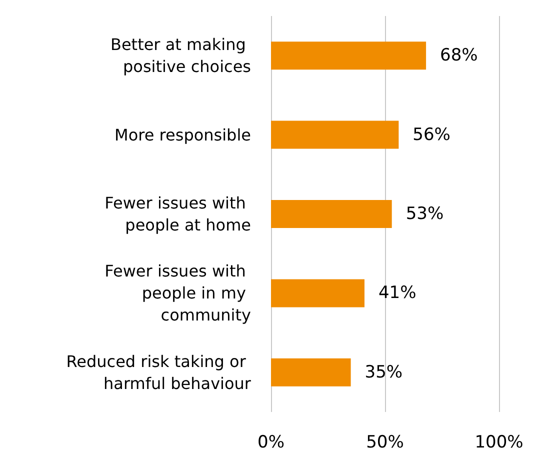 This screenshot has height=459, width=540. Describe the element at coordinates (431, 134) in the screenshot. I see `data-label: 56%` at that location.